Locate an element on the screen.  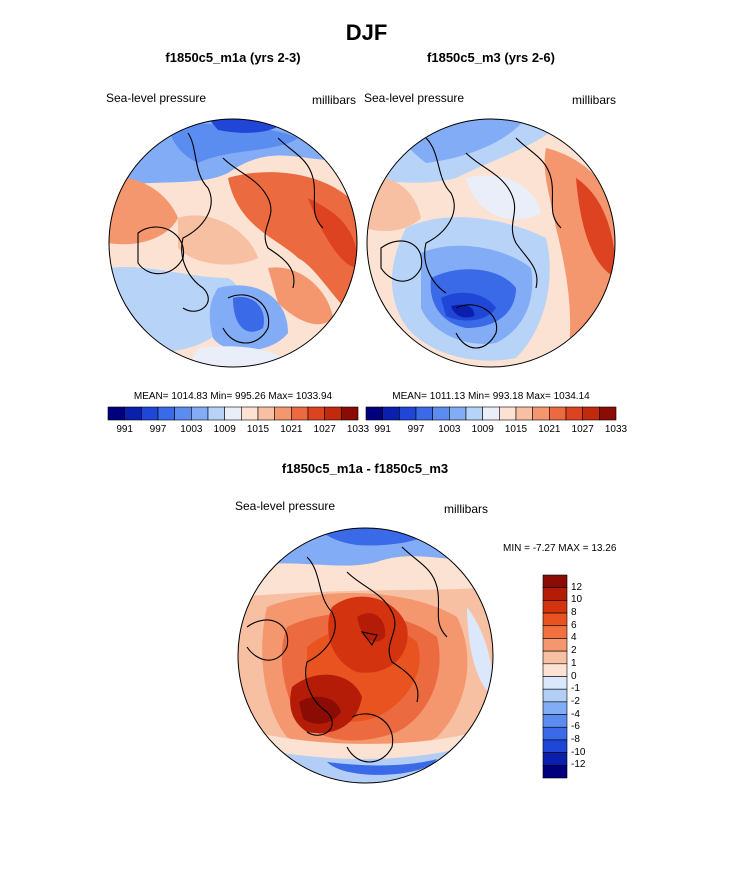
diff-colorbar-tick-label: 6 is located at coordinates (574, 625).